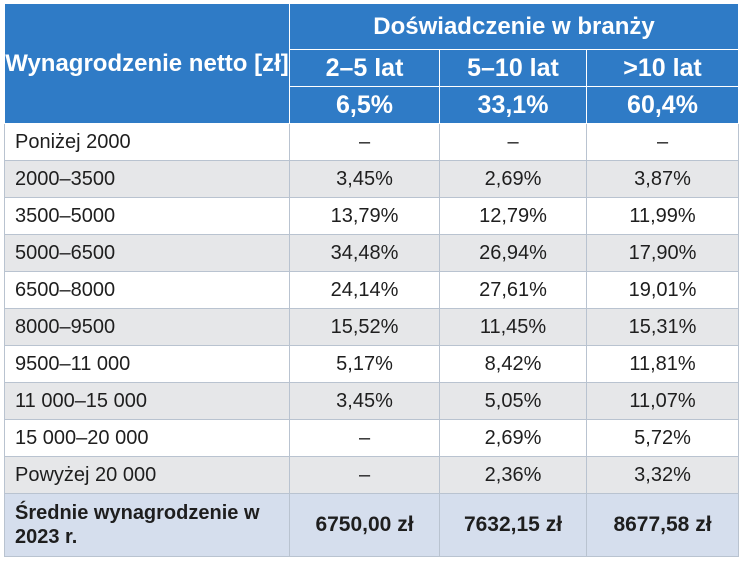 The image size is (742, 584). What do you see at coordinates (147, 179) in the screenshot?
I see `range-cell: 2000–3500` at bounding box center [147, 179].